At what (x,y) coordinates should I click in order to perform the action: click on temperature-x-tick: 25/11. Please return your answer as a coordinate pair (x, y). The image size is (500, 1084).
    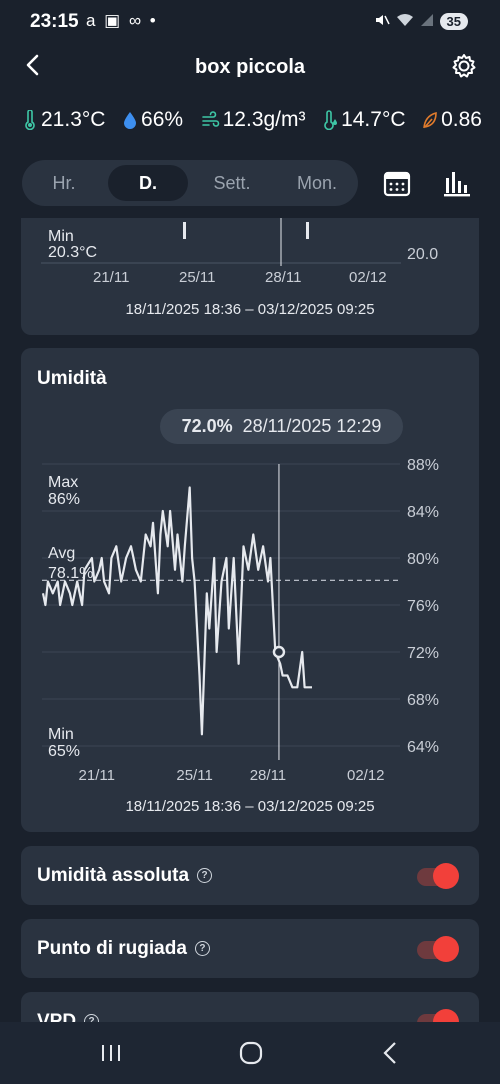
    Looking at the image, I should click on (197, 277).